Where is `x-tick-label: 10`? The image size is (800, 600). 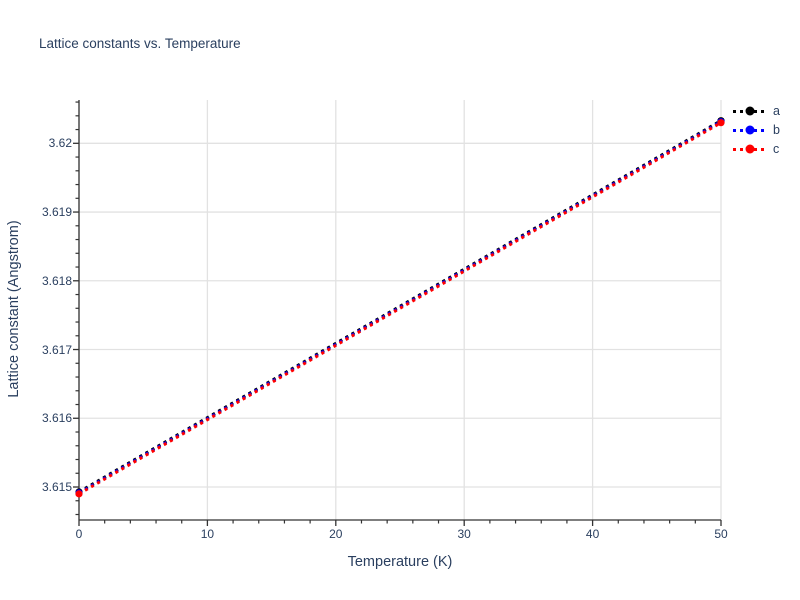 x-tick-label: 10 is located at coordinates (207, 534).